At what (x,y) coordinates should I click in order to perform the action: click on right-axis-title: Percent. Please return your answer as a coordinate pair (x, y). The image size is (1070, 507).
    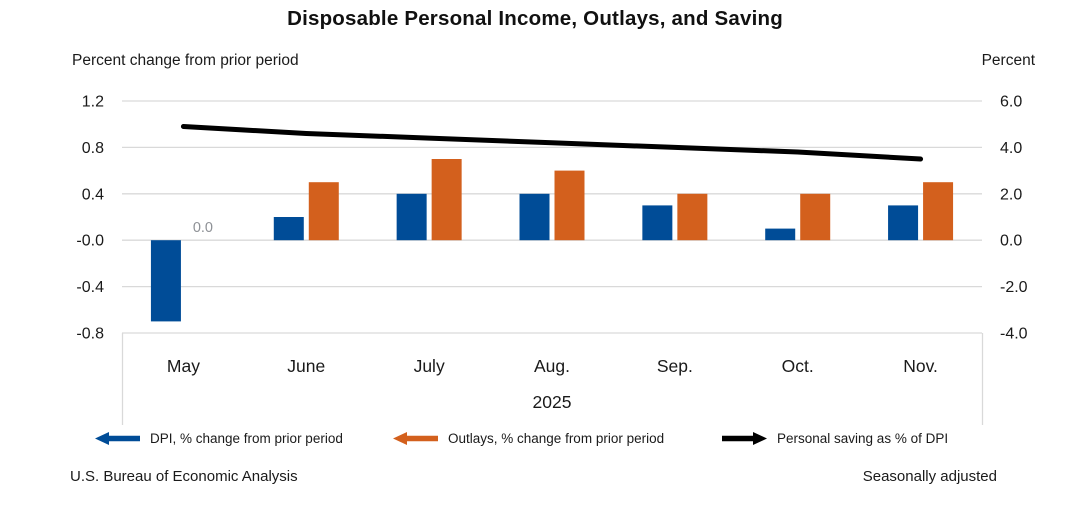
    Looking at the image, I should click on (1008, 60).